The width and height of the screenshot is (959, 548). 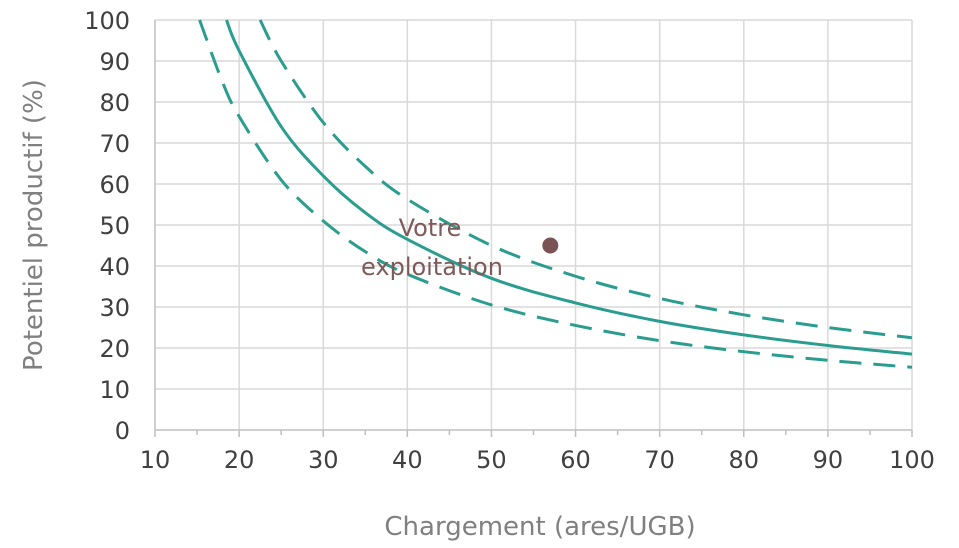 I want to click on x-axis-title: Chargement (ares/UGB), so click(x=539, y=527).